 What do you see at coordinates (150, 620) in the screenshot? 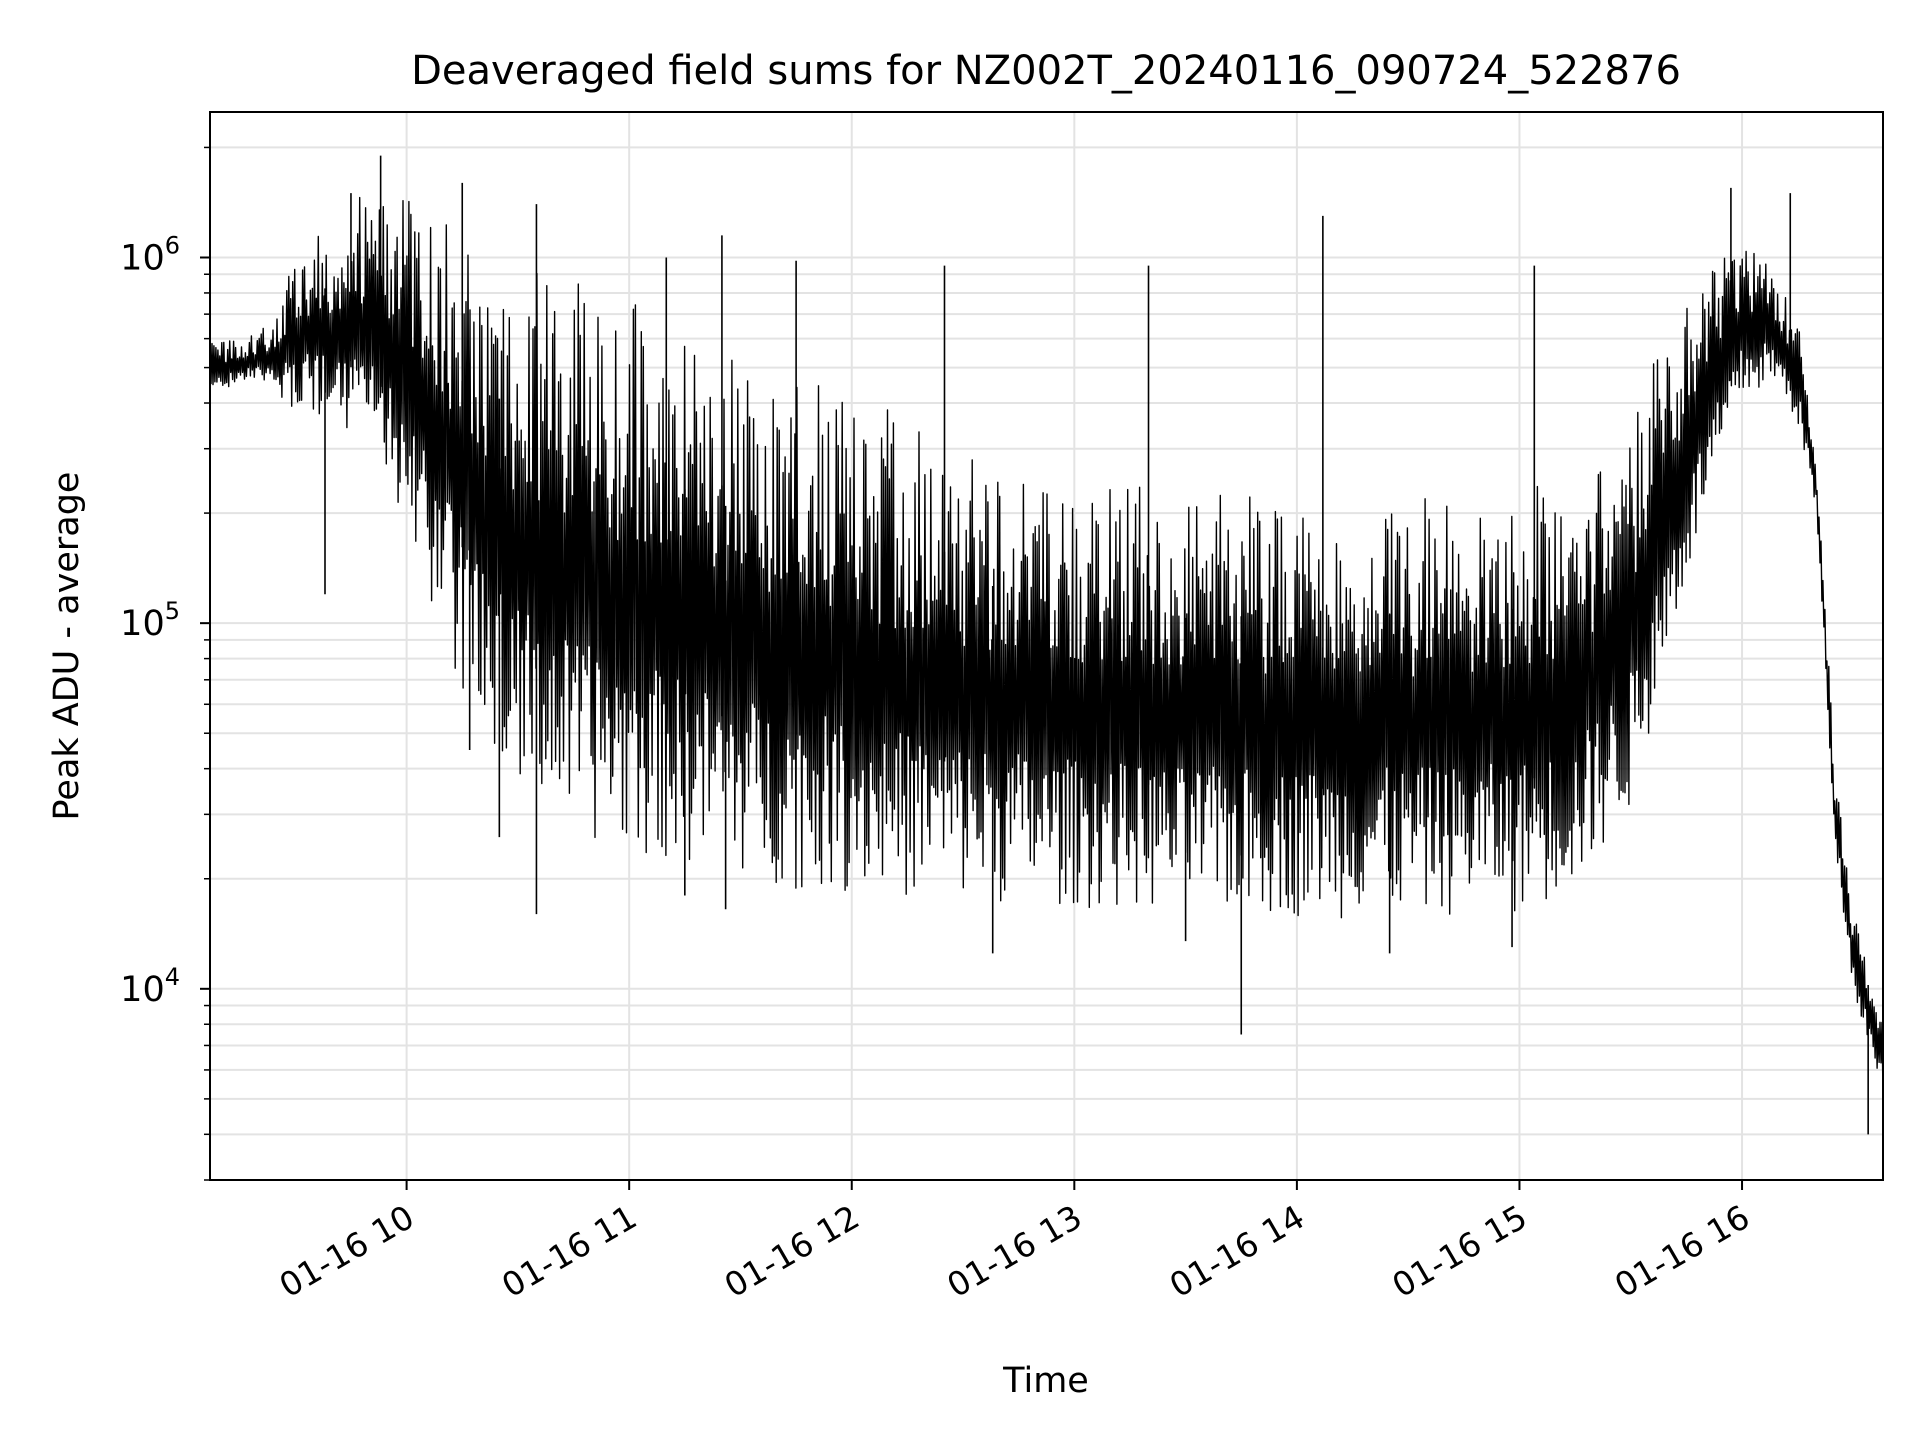
I see `y-tick-label: 10⁵` at bounding box center [150, 620].